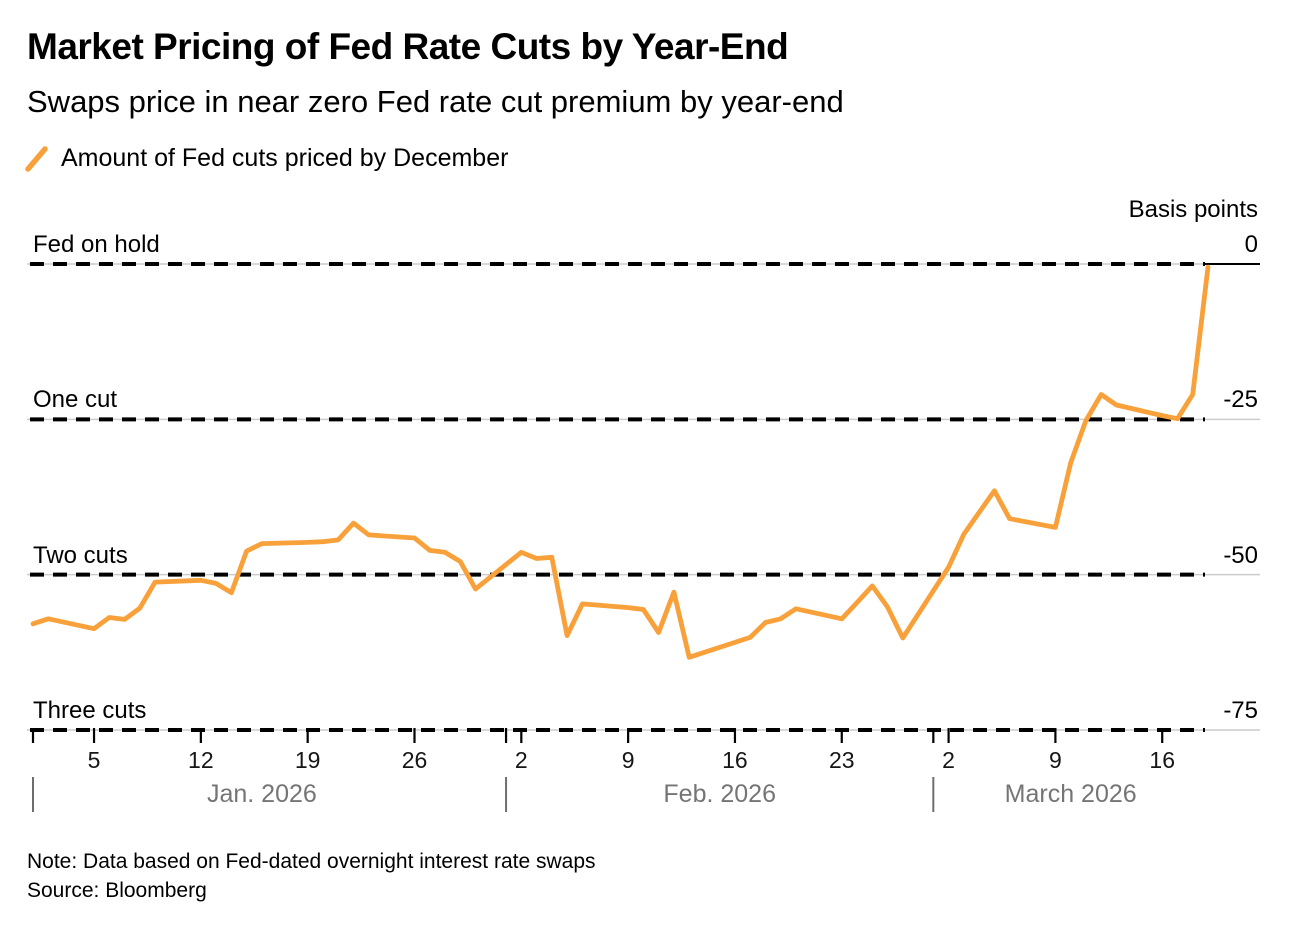 The height and width of the screenshot is (932, 1300). I want to click on y-axis-label-25: -25, so click(1240, 400).